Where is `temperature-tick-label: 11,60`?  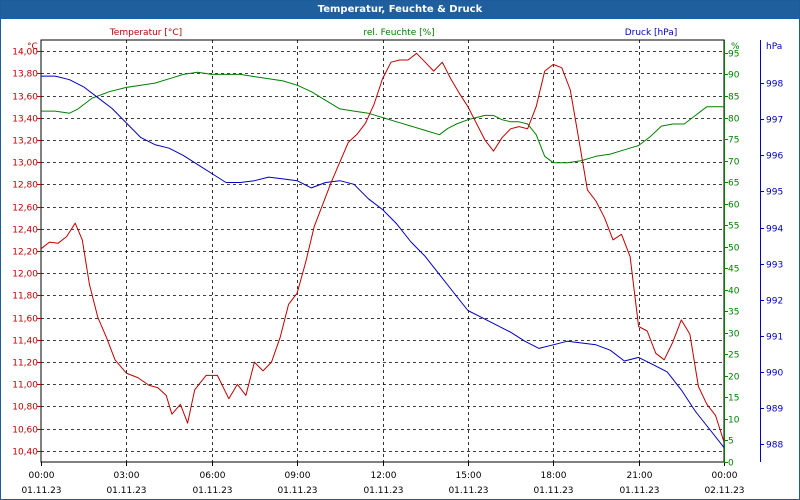 temperature-tick-label: 11,60 is located at coordinates (25, 320).